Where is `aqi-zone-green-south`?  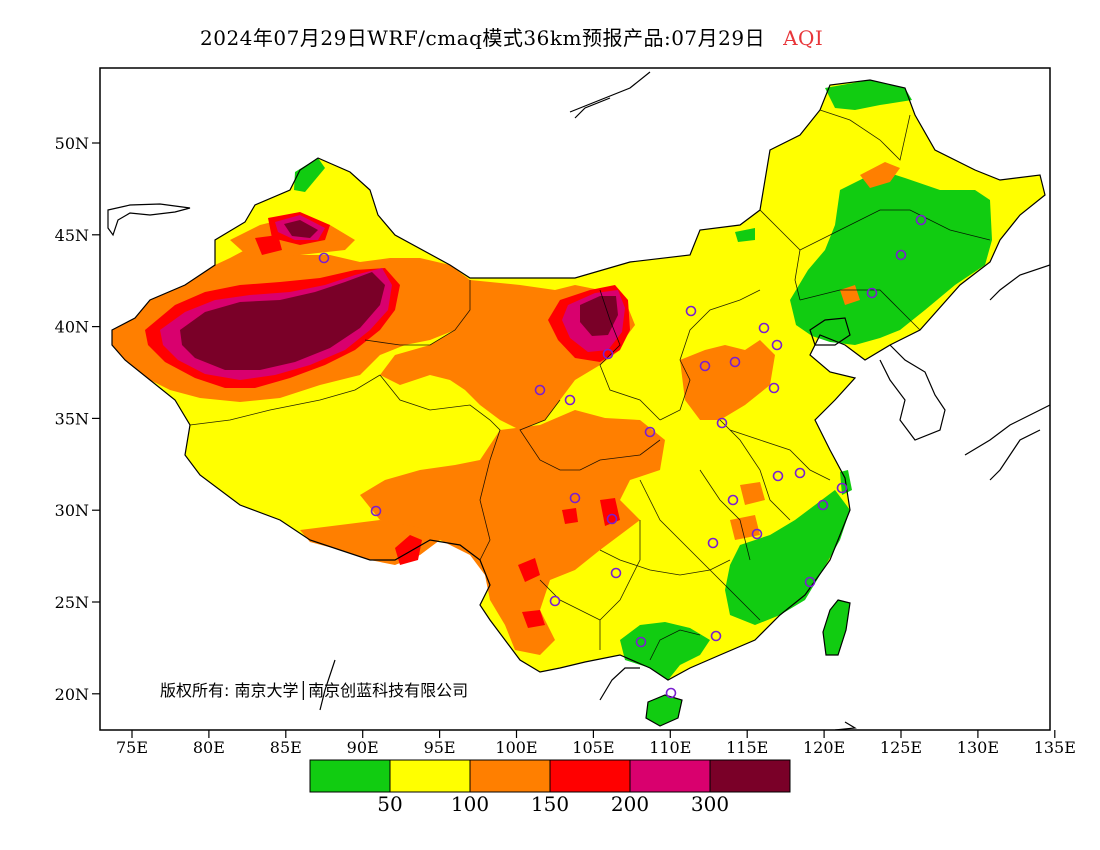 aqi-zone-green-south is located at coordinates (665, 651).